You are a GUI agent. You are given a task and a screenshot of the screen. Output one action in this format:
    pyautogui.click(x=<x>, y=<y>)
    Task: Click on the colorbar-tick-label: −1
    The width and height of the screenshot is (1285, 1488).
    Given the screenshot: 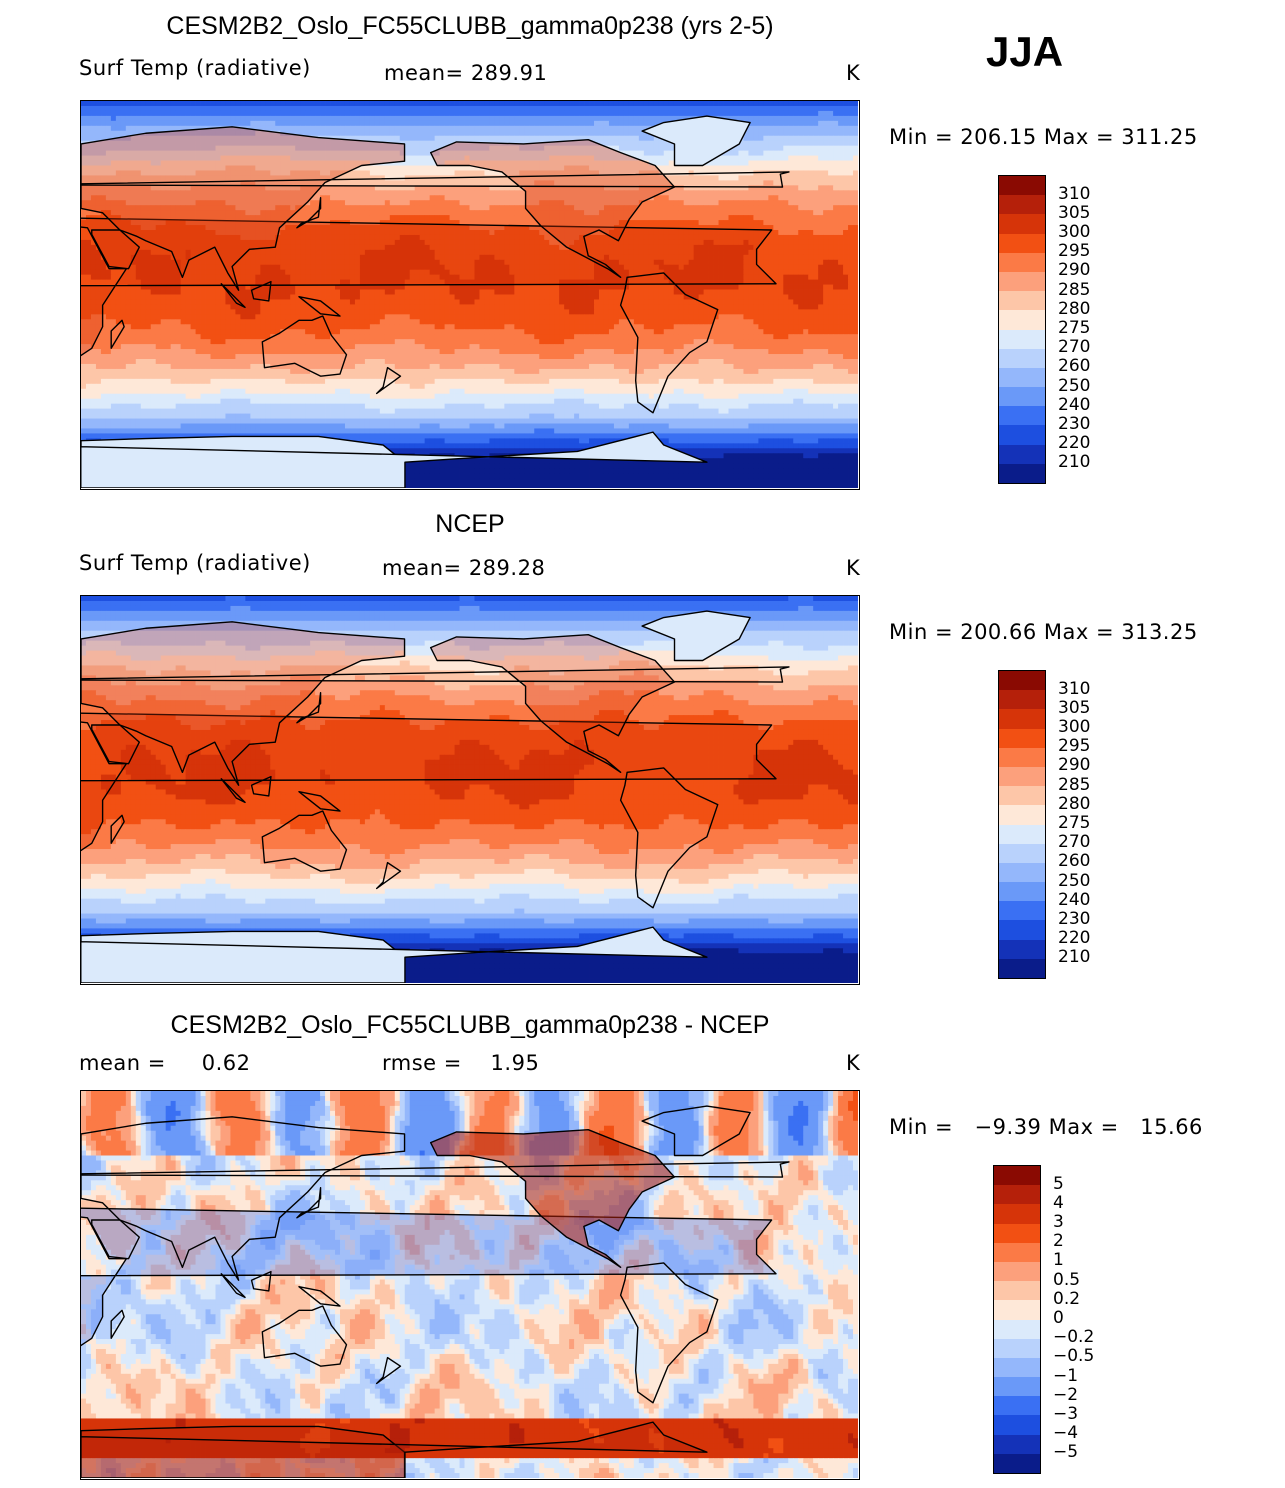 What is the action you would take?
    pyautogui.click(x=1065, y=1376)
    